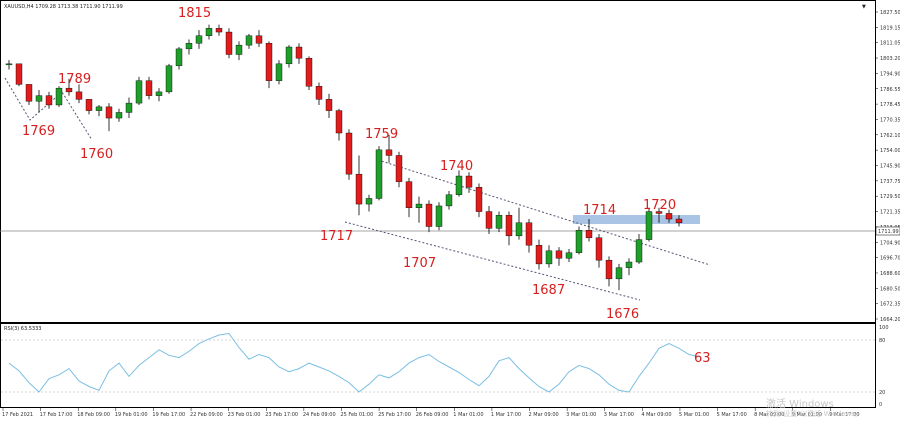 This screenshot has width=900, height=425. Describe the element at coordinates (890, 90) in the screenshot. I see `price-tick-label: 1786.55` at that location.